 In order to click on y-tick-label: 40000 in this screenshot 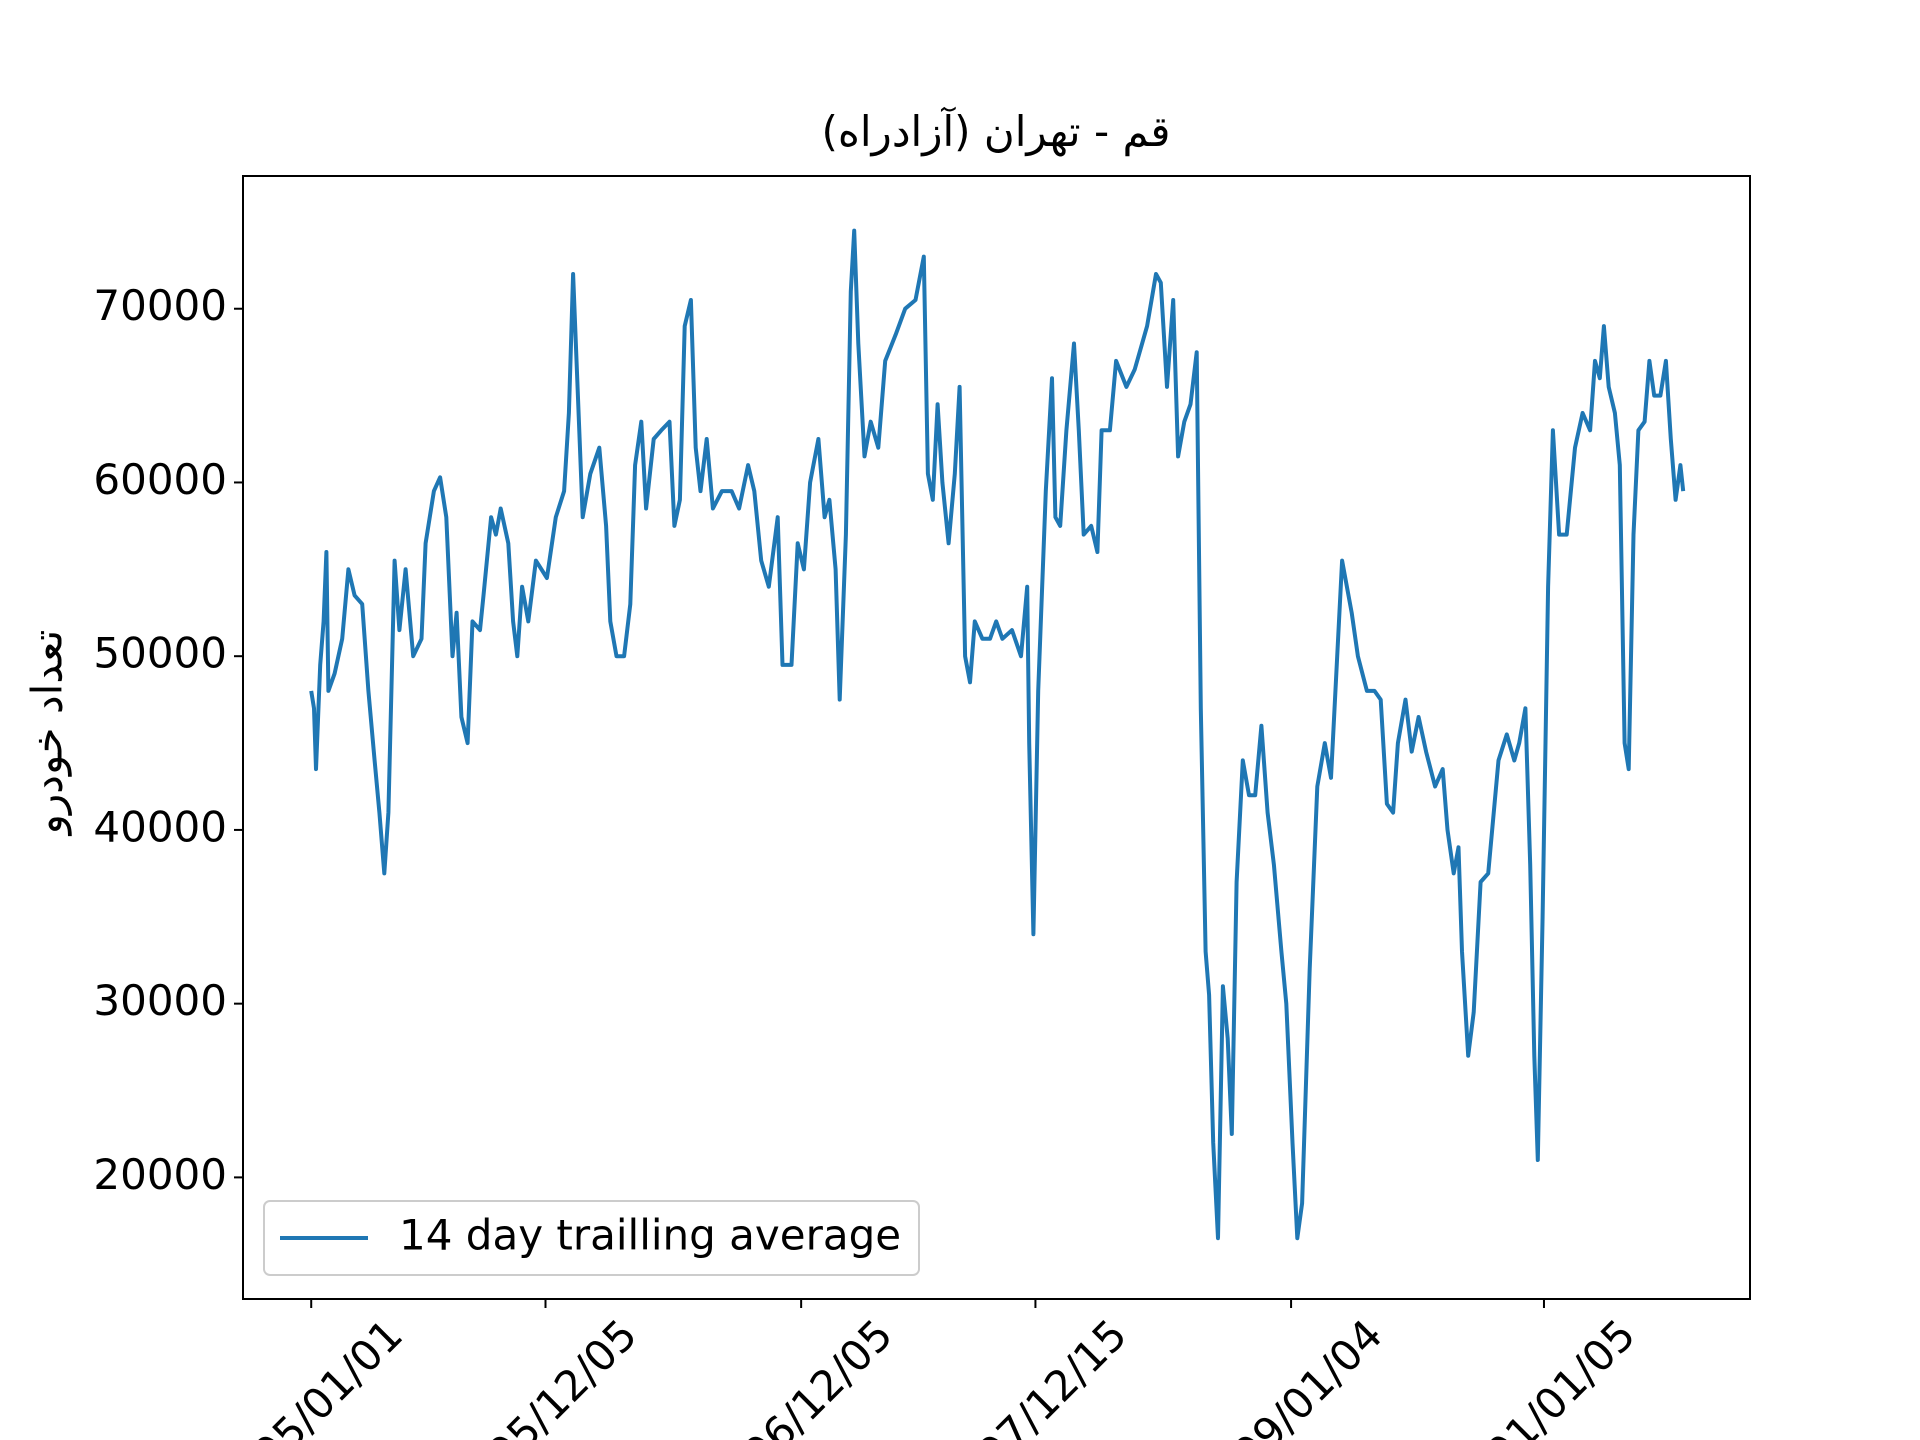, I will do `click(160, 826)`.